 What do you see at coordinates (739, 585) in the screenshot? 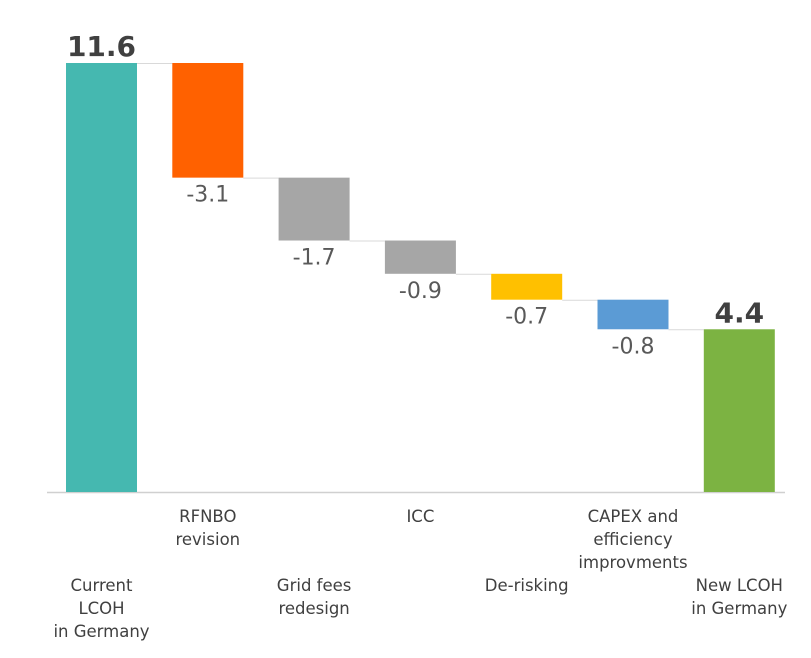
I see `category-label: New LCOH` at bounding box center [739, 585].